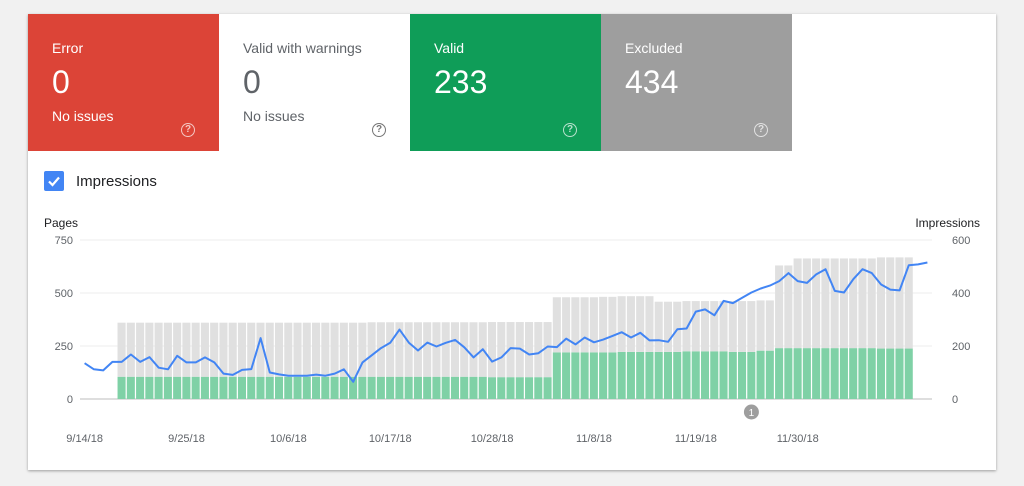  What do you see at coordinates (314, 82) in the screenshot?
I see `tab-valid-with-warnings: Valid with warnings 0 No issues ?` at bounding box center [314, 82].